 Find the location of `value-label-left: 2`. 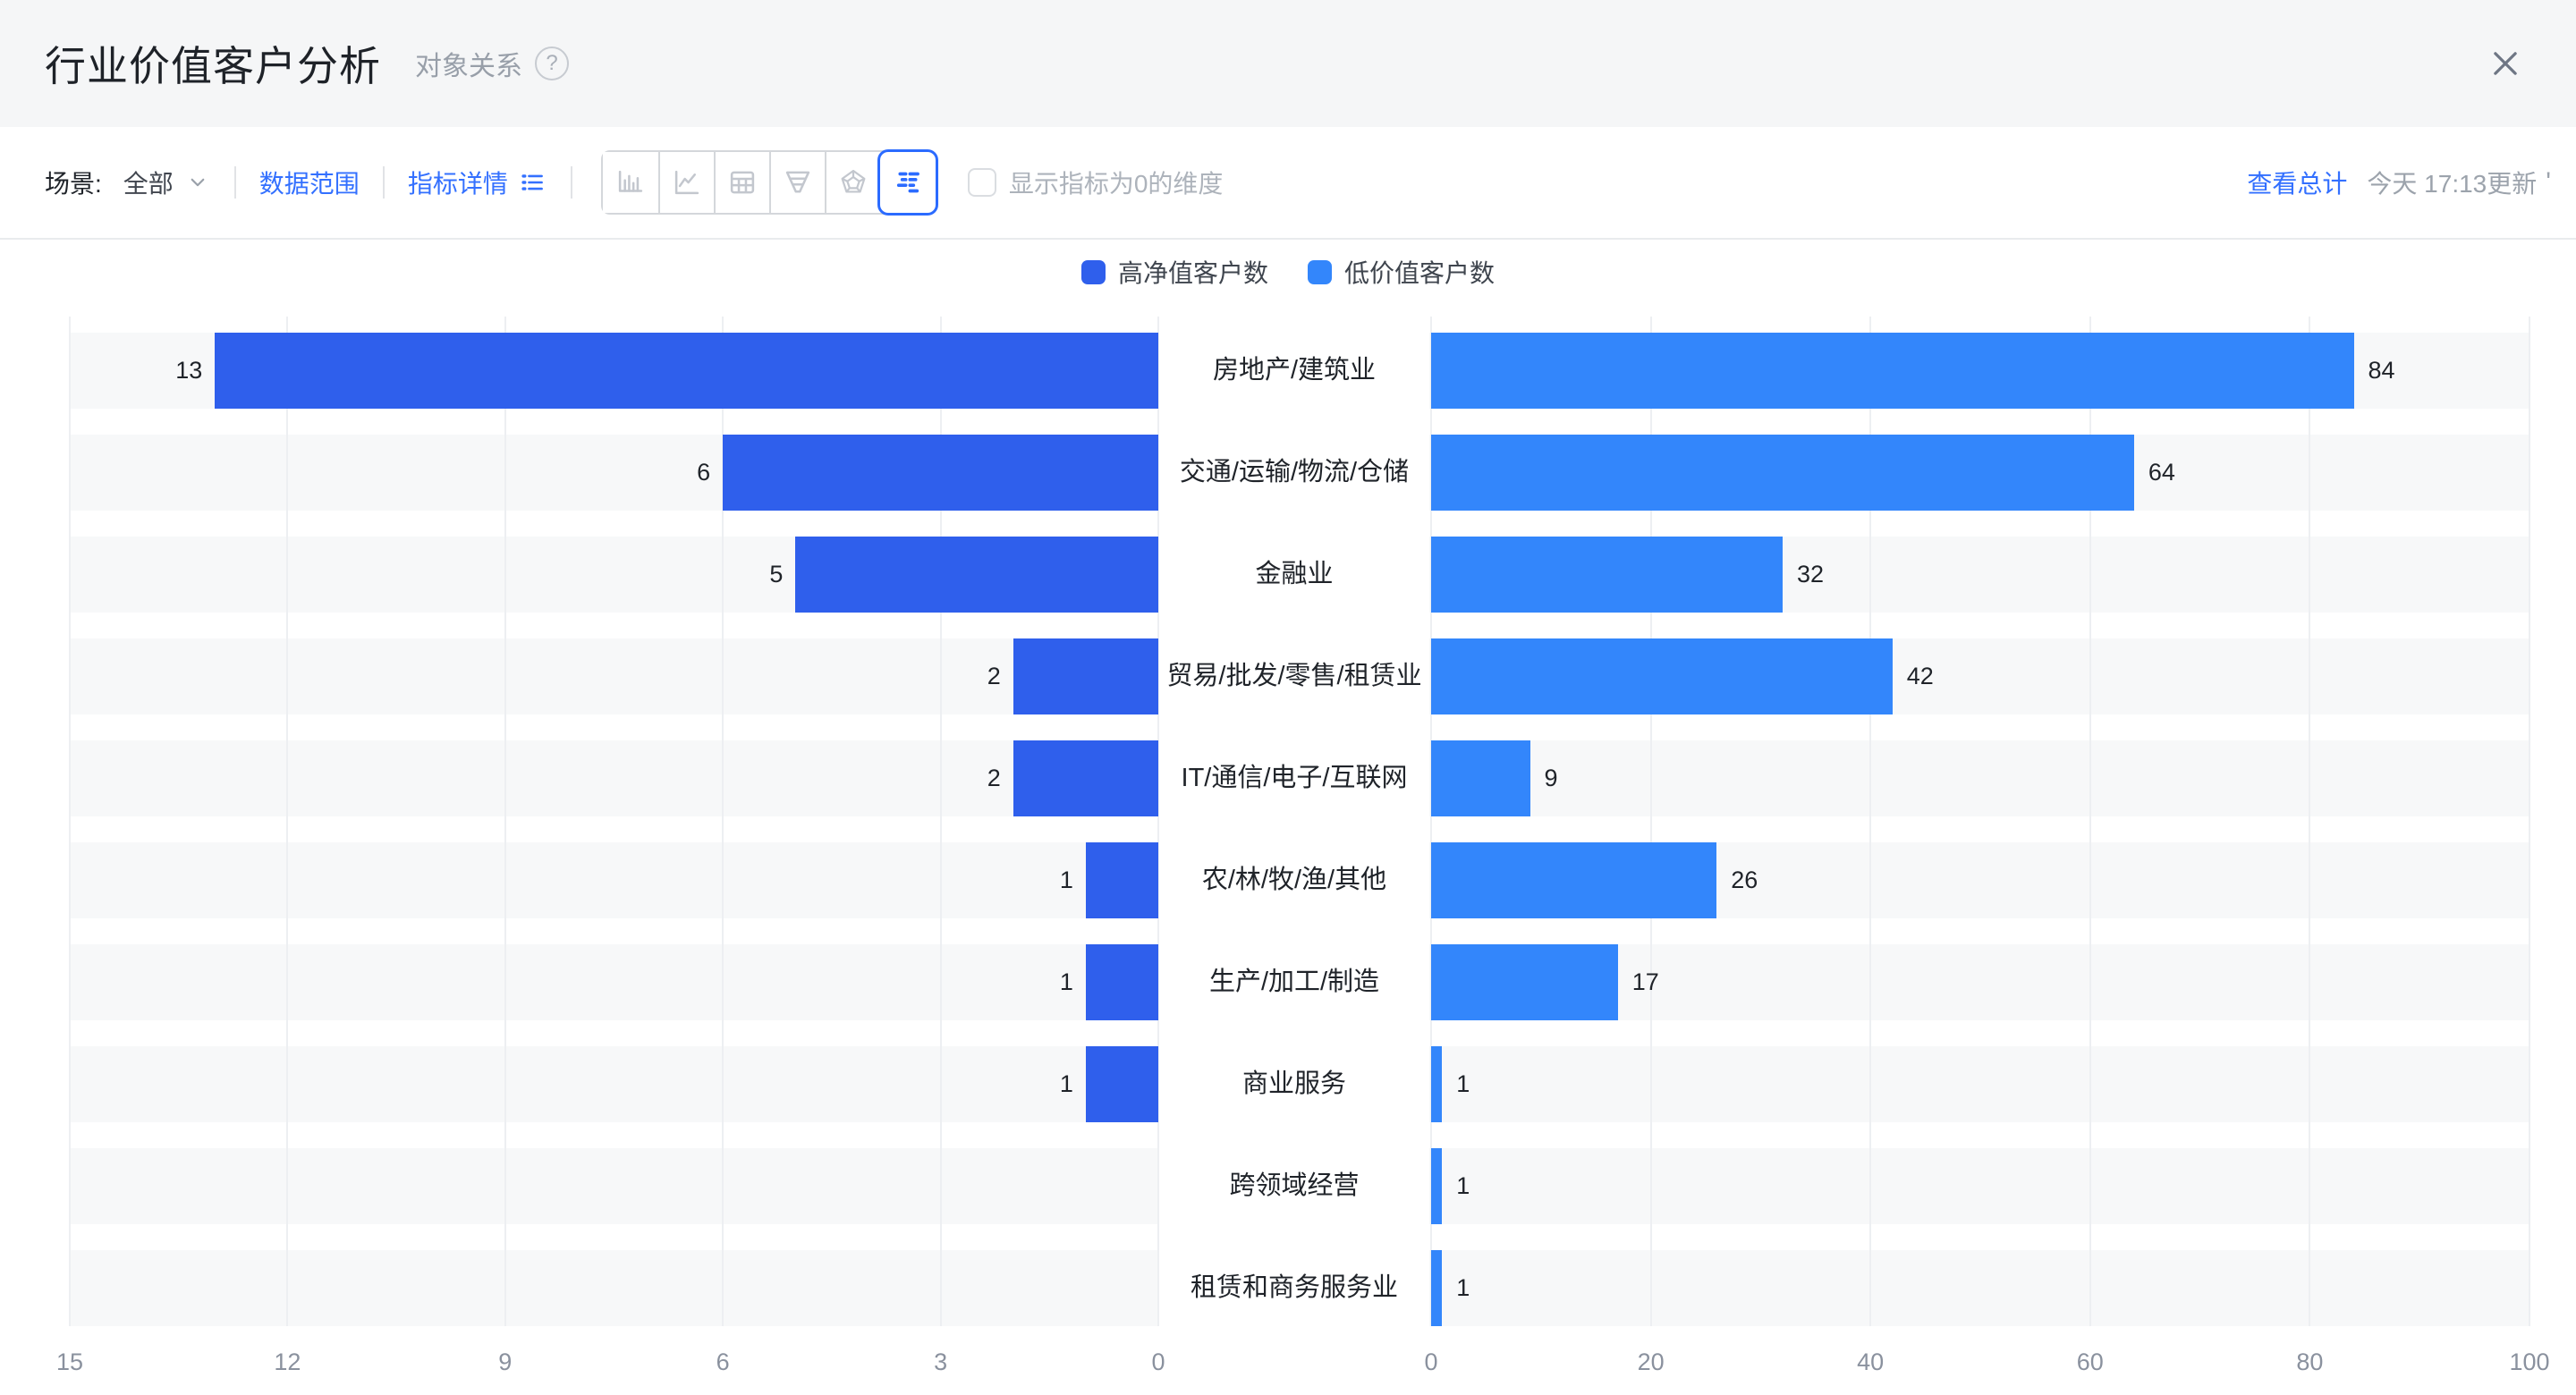

value-label-left: 2 is located at coordinates (994, 676).